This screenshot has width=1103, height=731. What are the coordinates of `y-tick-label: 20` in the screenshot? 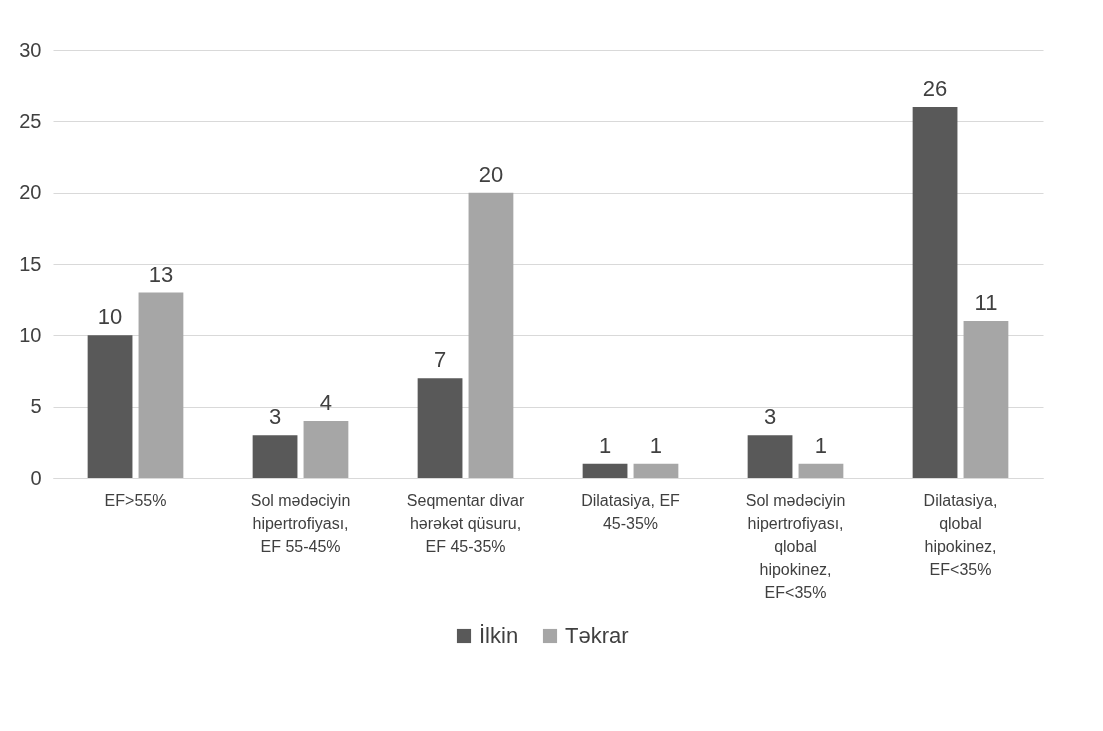 It's located at (30, 192).